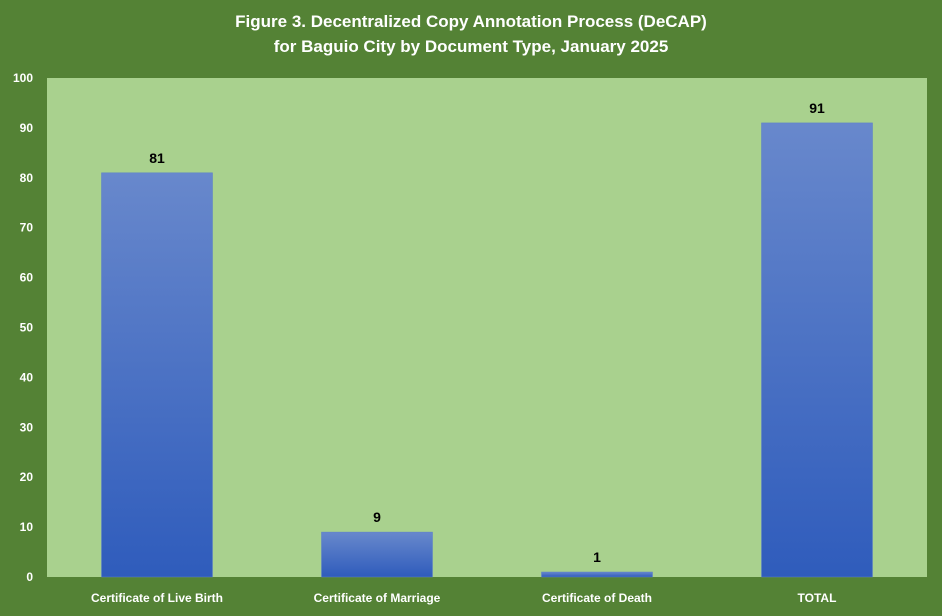  I want to click on x-tick-label: TOTAL, so click(817, 598).